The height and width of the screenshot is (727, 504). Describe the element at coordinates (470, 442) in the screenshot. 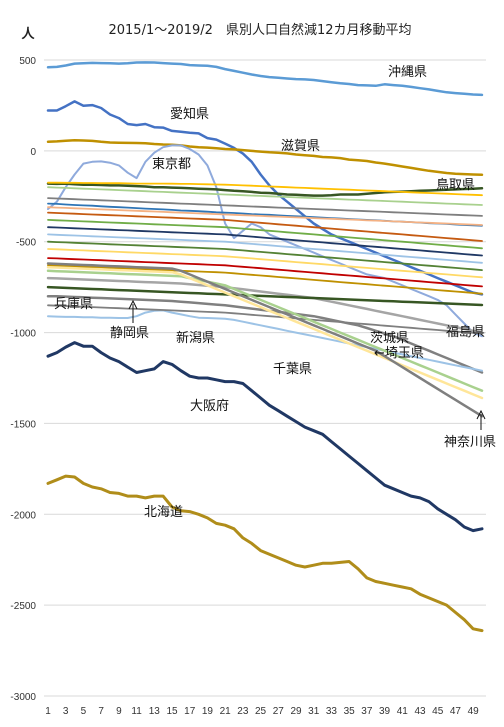

I see `series-label: 神奈川県` at that location.